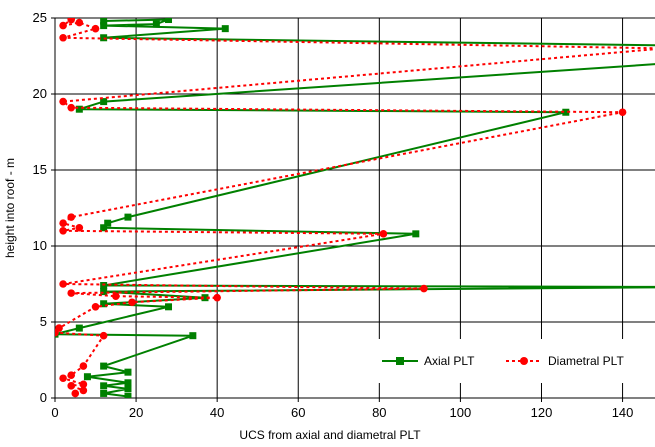 The height and width of the screenshot is (447, 655). Describe the element at coordinates (54, 412) in the screenshot. I see `x-tick-label: 0` at that location.